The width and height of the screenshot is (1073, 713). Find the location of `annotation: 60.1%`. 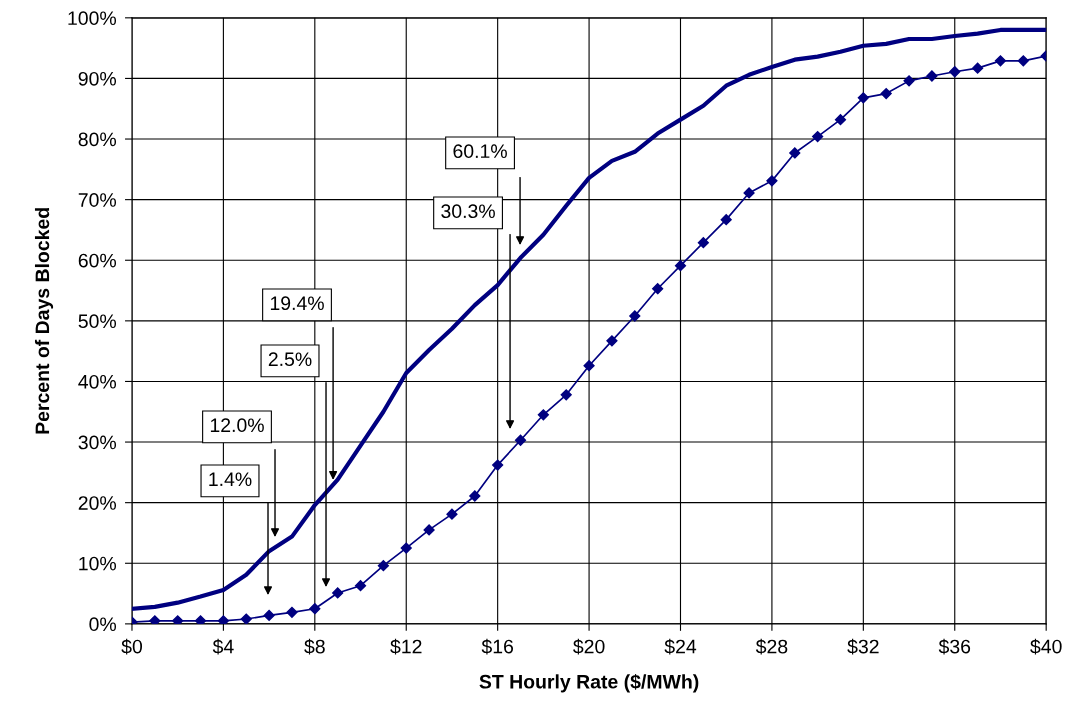

annotation: 60.1% is located at coordinates (480, 151).